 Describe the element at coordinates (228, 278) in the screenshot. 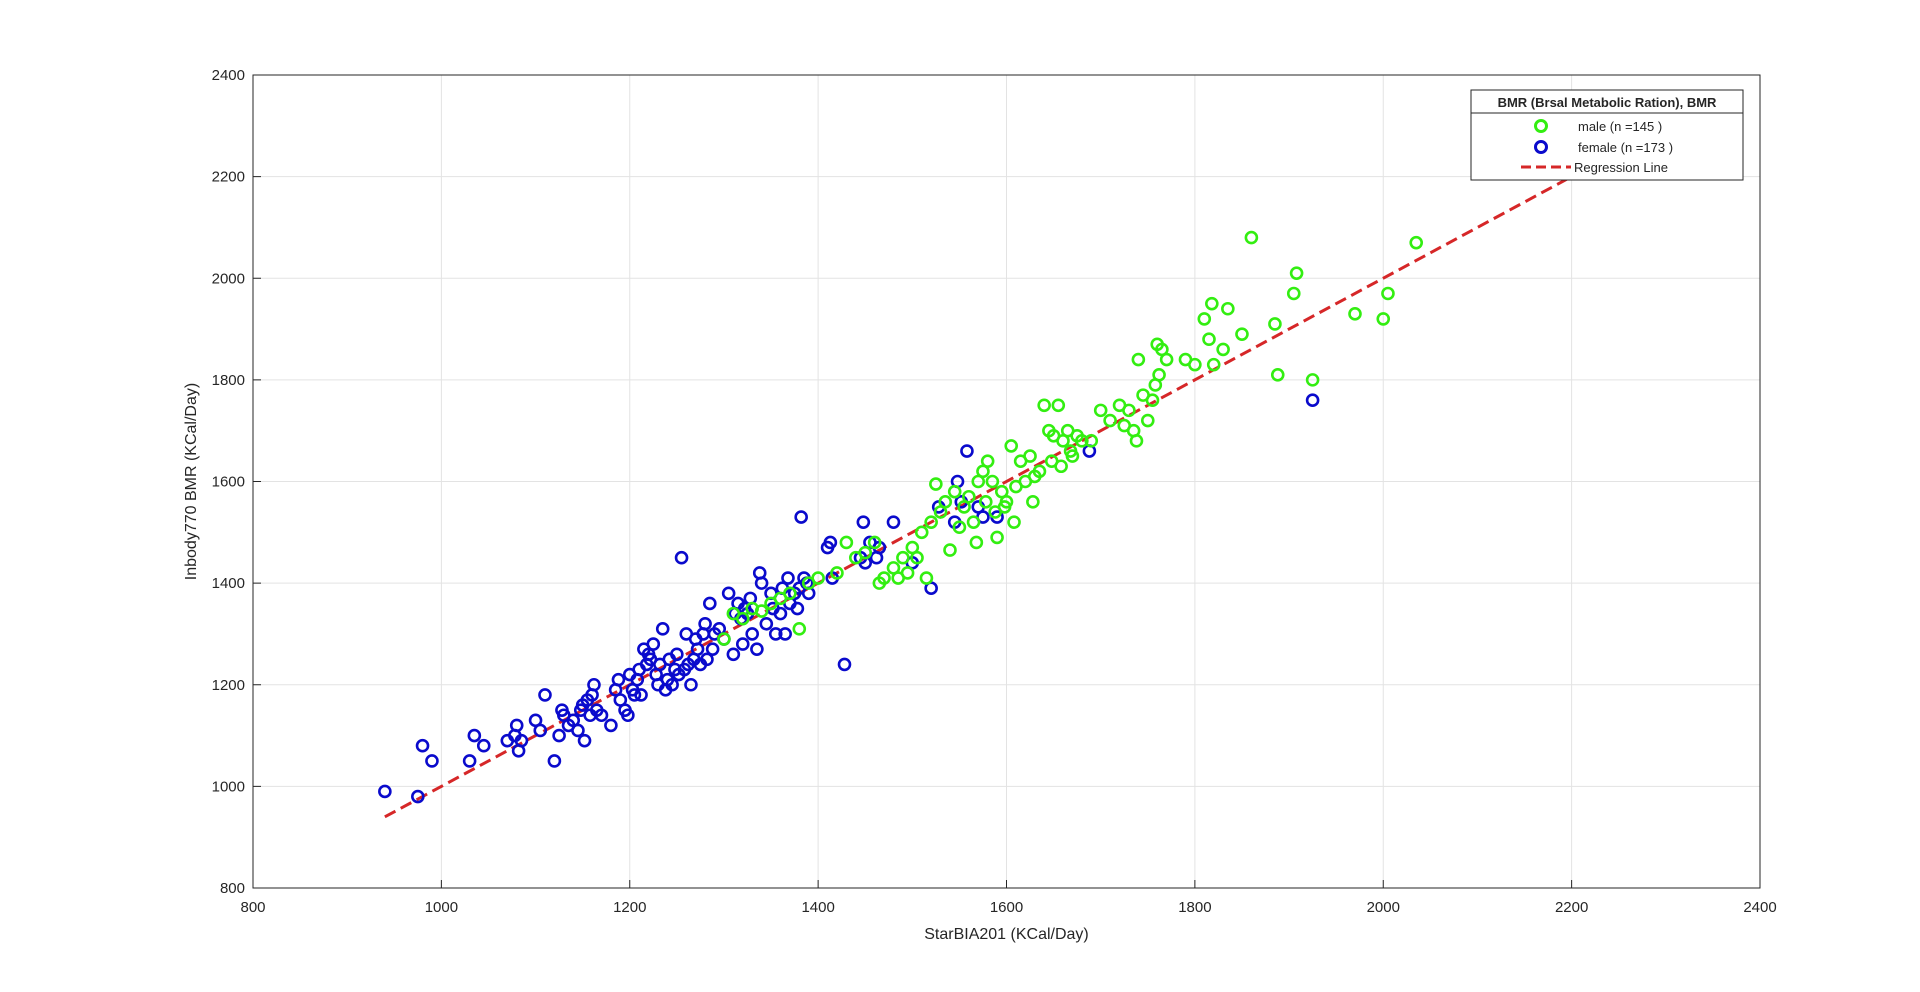

I see `y-tick-label: 2000` at that location.